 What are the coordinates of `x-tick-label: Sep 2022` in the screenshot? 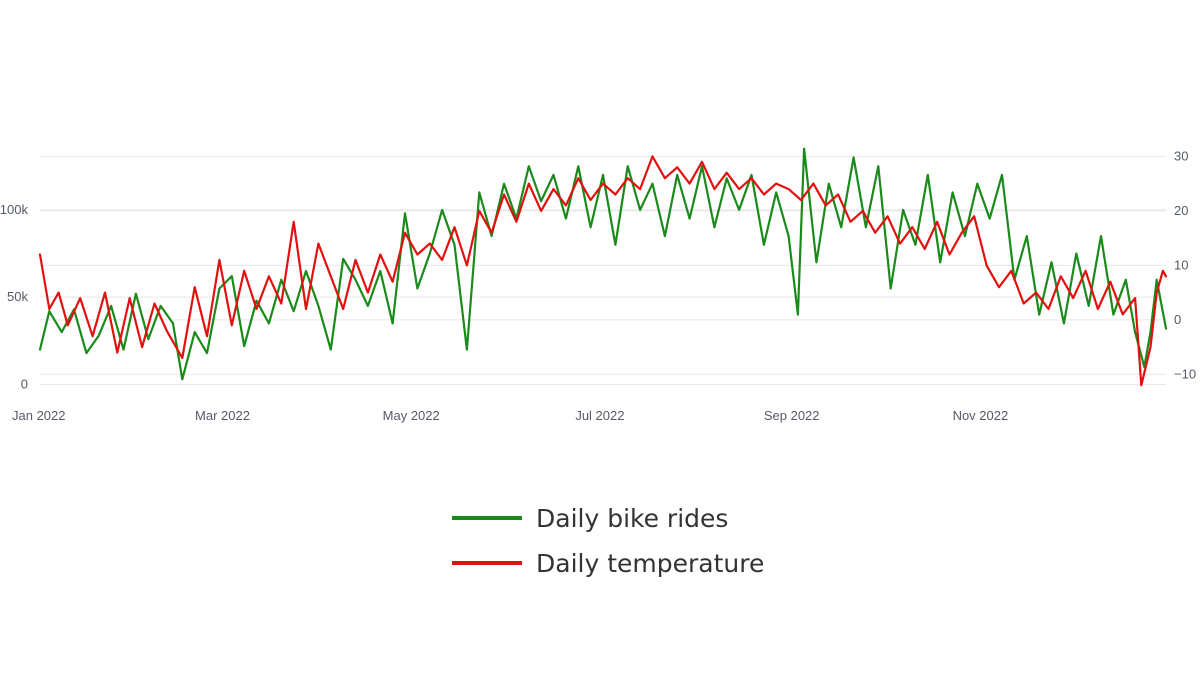 It's located at (792, 415).